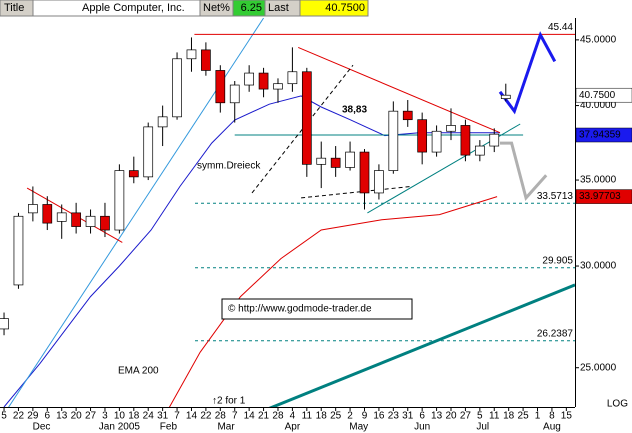 The width and height of the screenshot is (632, 433). I want to click on annotation: EMA 200, so click(138, 371).